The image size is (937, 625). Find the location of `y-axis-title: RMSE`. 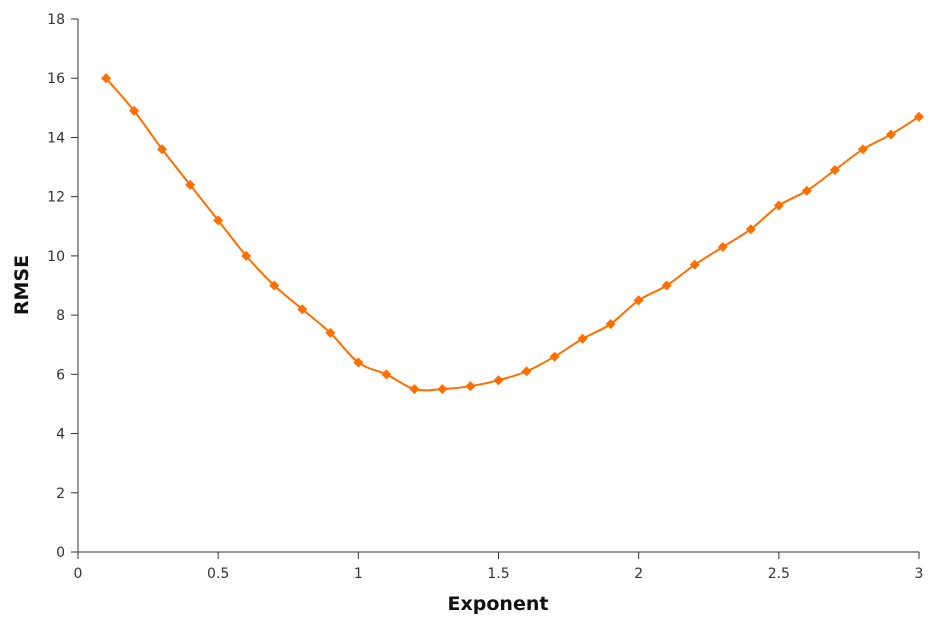

y-axis-title: RMSE is located at coordinates (22, 285).